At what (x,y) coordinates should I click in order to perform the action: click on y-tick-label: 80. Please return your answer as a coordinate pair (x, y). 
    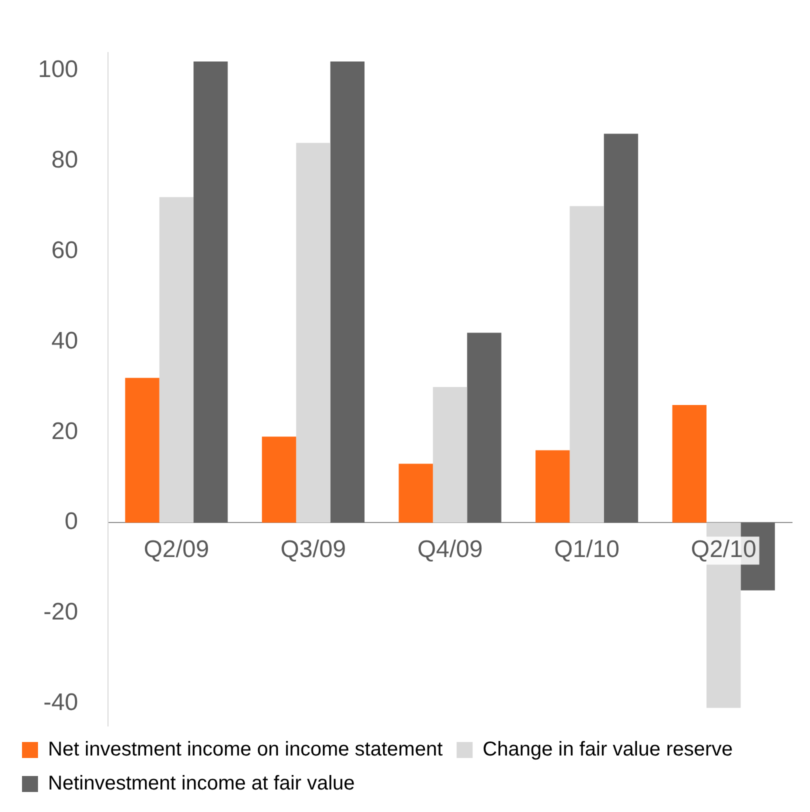
    Looking at the image, I should click on (64, 160).